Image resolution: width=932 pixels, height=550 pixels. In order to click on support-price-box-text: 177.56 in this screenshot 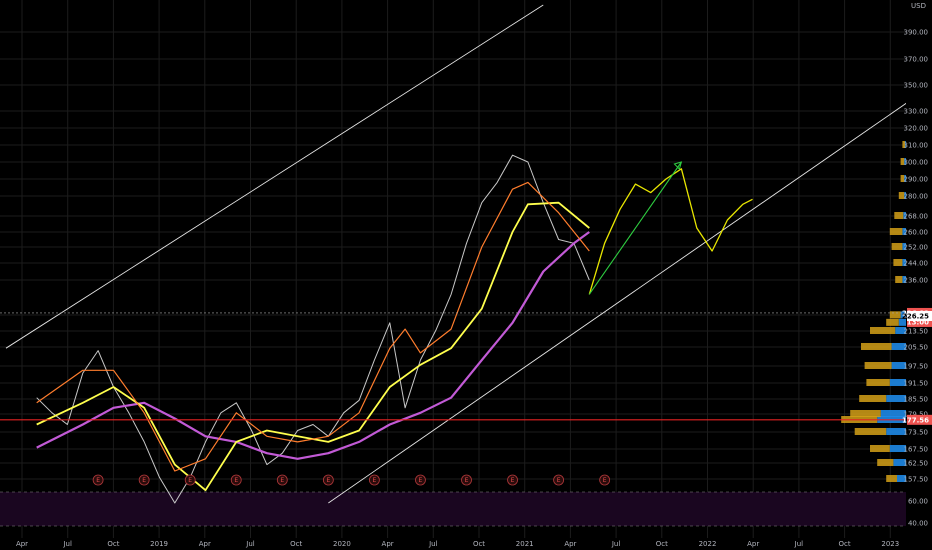, I will do `click(915, 420)`.